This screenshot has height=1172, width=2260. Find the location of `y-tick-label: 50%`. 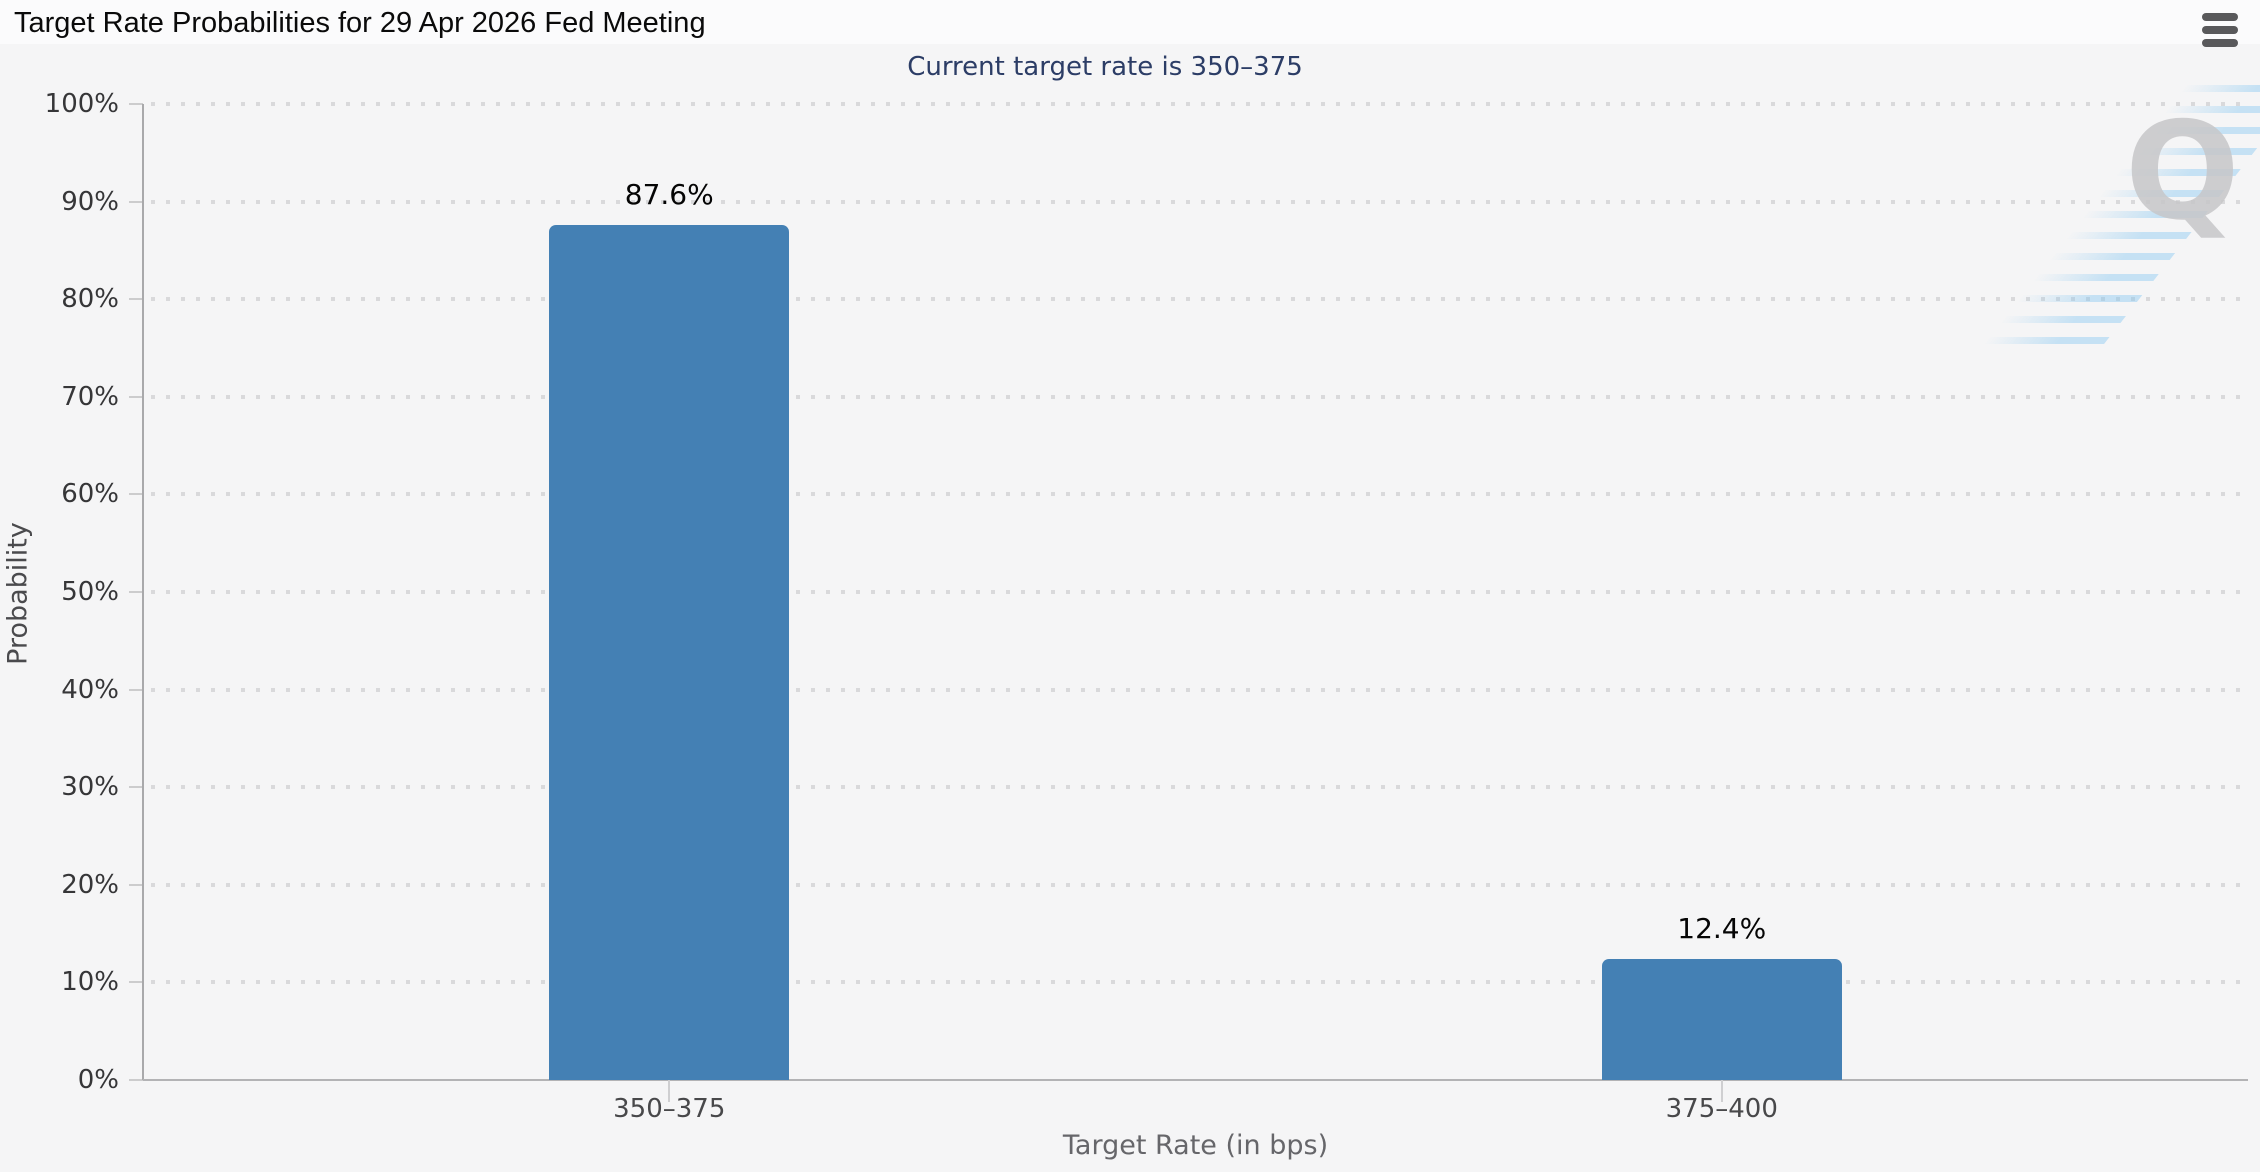

y-tick-label: 50% is located at coordinates (90, 592).